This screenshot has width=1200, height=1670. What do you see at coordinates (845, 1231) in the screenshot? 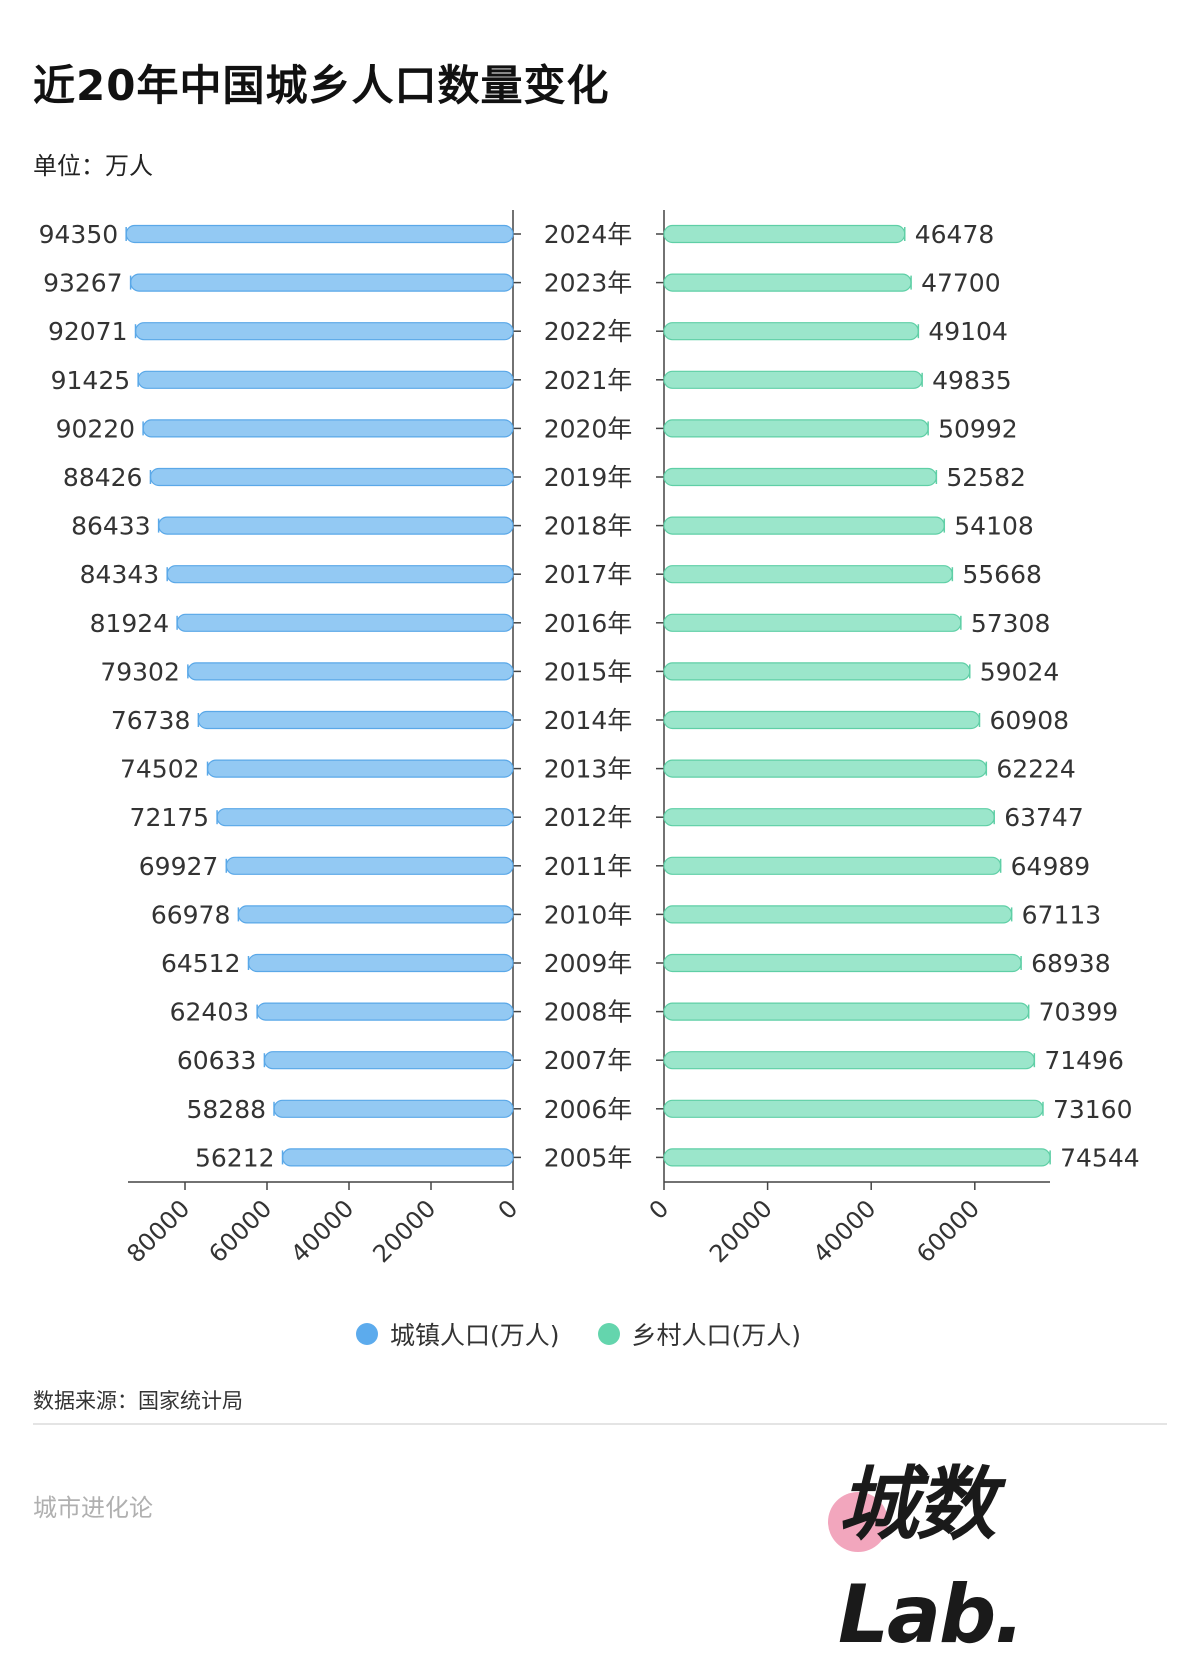
I see `right-axis-tick-label: 40000` at bounding box center [845, 1231].